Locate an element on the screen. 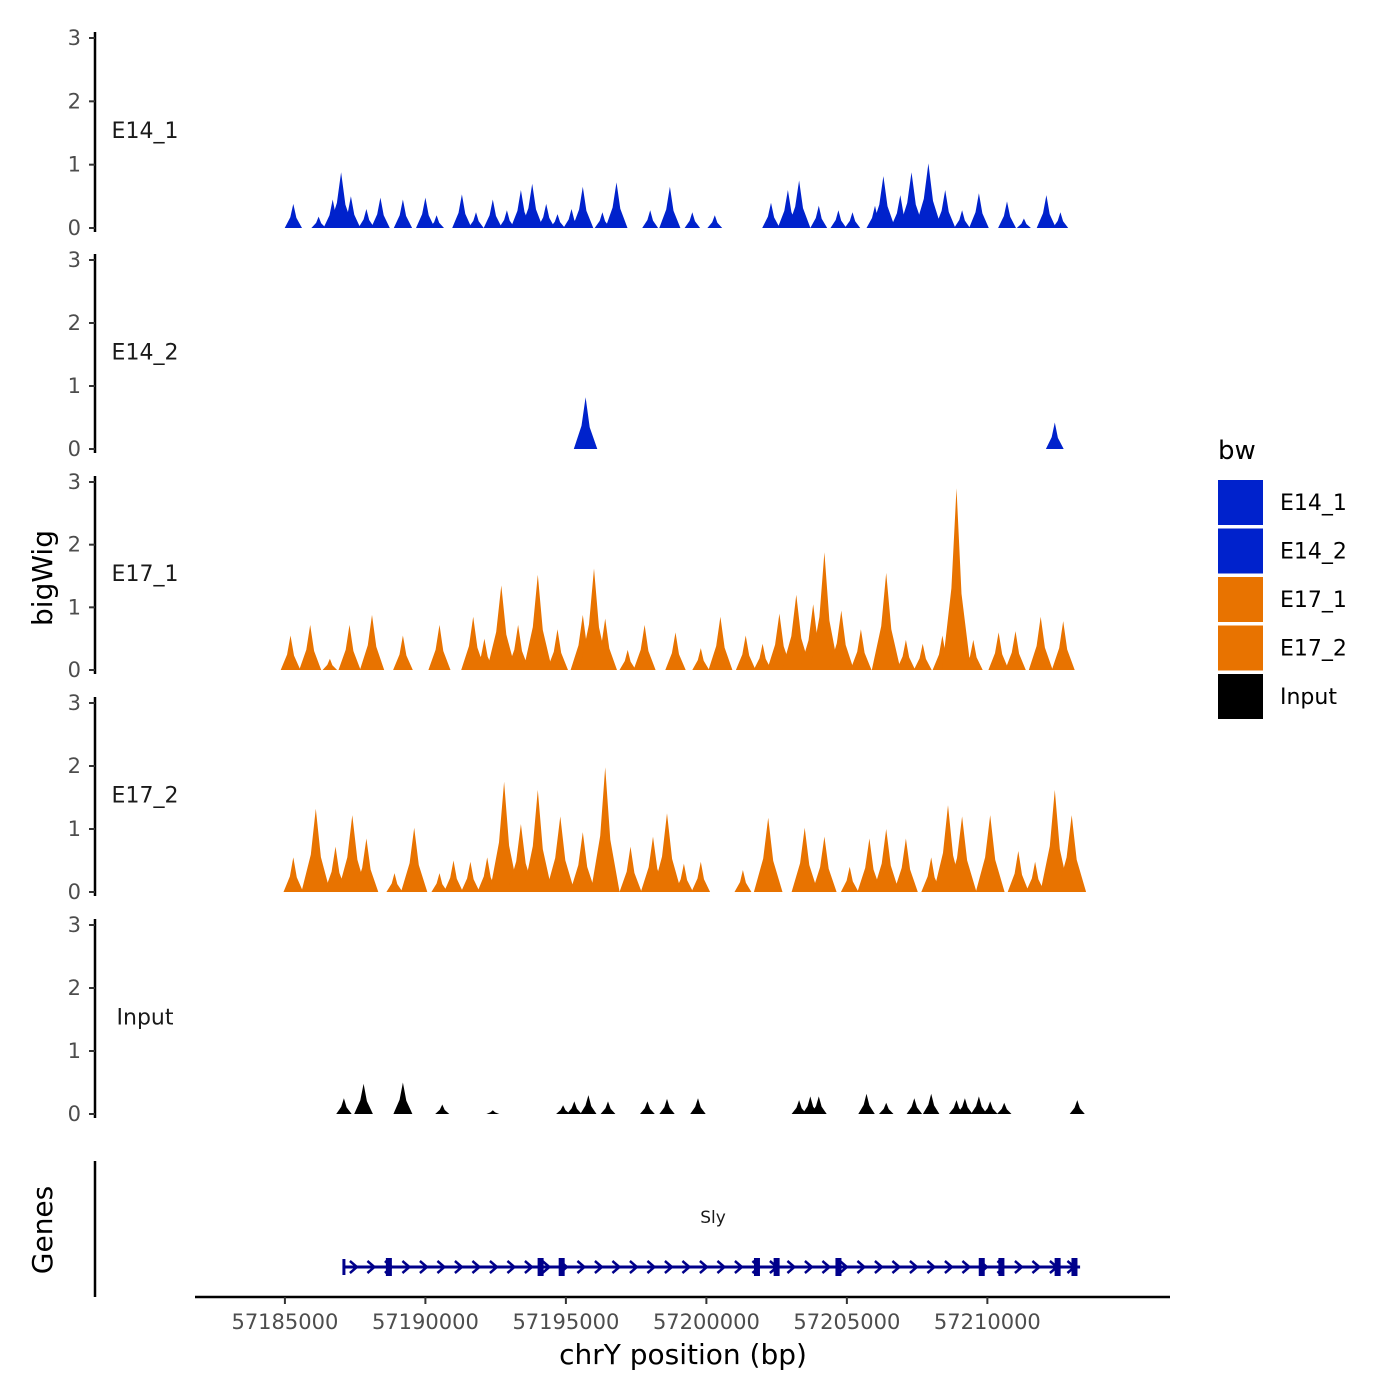  x-tick-label: 57195000 is located at coordinates (565, 1322).